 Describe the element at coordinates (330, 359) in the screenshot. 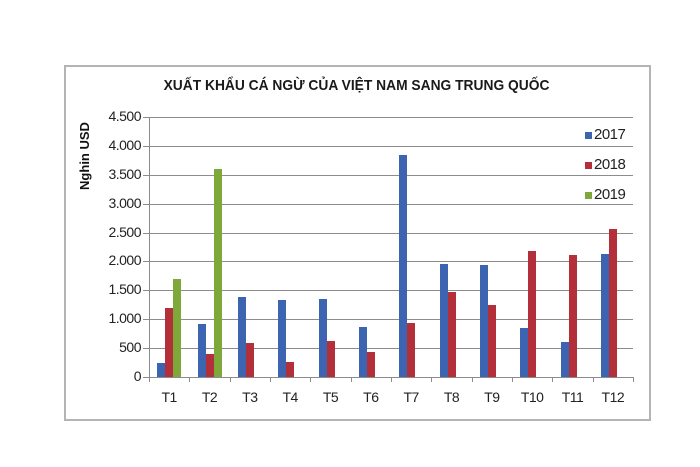

I see `bar-2018-T5` at that location.